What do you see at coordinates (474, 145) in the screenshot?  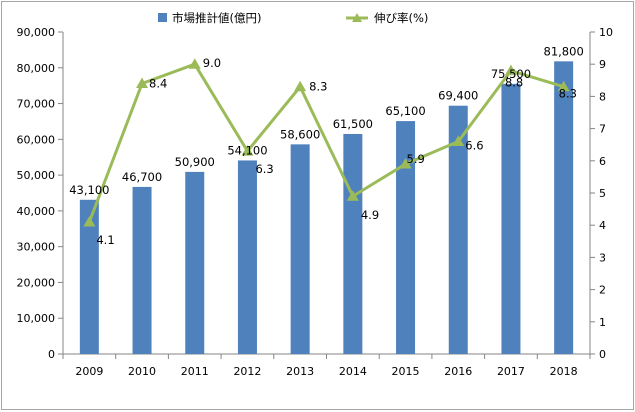 I see `line-value-label-2016: 6.6` at bounding box center [474, 145].